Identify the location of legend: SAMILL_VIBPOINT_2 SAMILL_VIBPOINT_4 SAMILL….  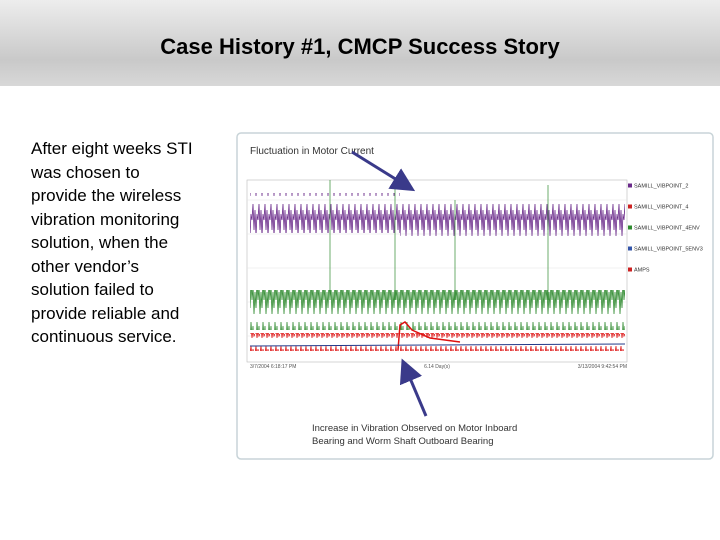
(665, 228).